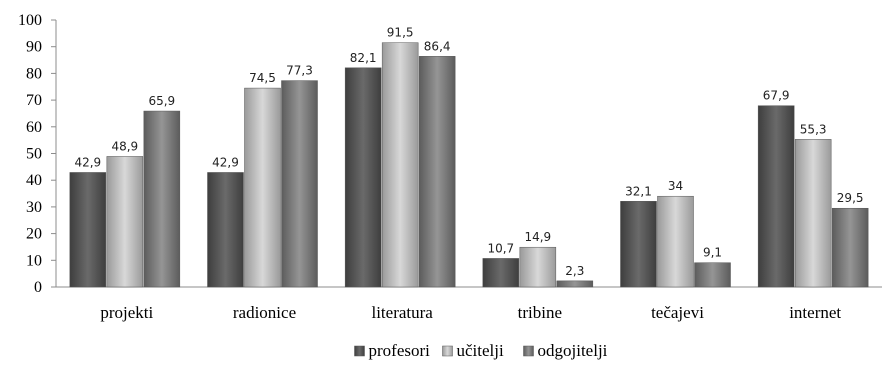 The width and height of the screenshot is (889, 368). I want to click on y-tick-label: 0, so click(38, 287).